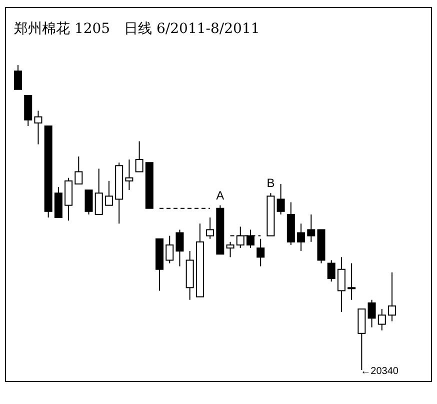  What do you see at coordinates (220, 195) in the screenshot?
I see `annotation: A` at bounding box center [220, 195].